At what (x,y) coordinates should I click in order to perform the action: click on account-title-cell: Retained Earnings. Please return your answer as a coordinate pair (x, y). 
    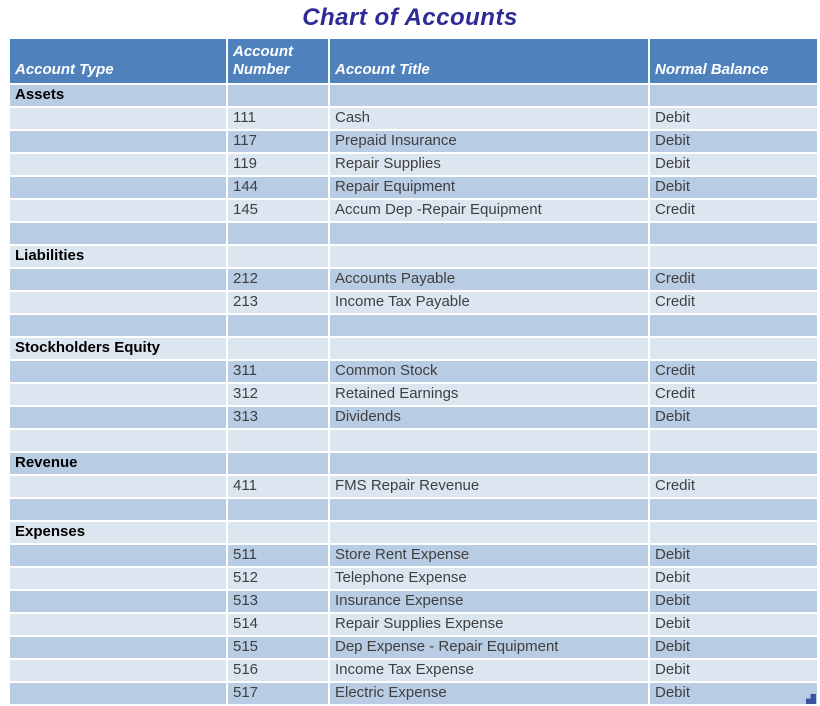
    Looking at the image, I should click on (490, 394).